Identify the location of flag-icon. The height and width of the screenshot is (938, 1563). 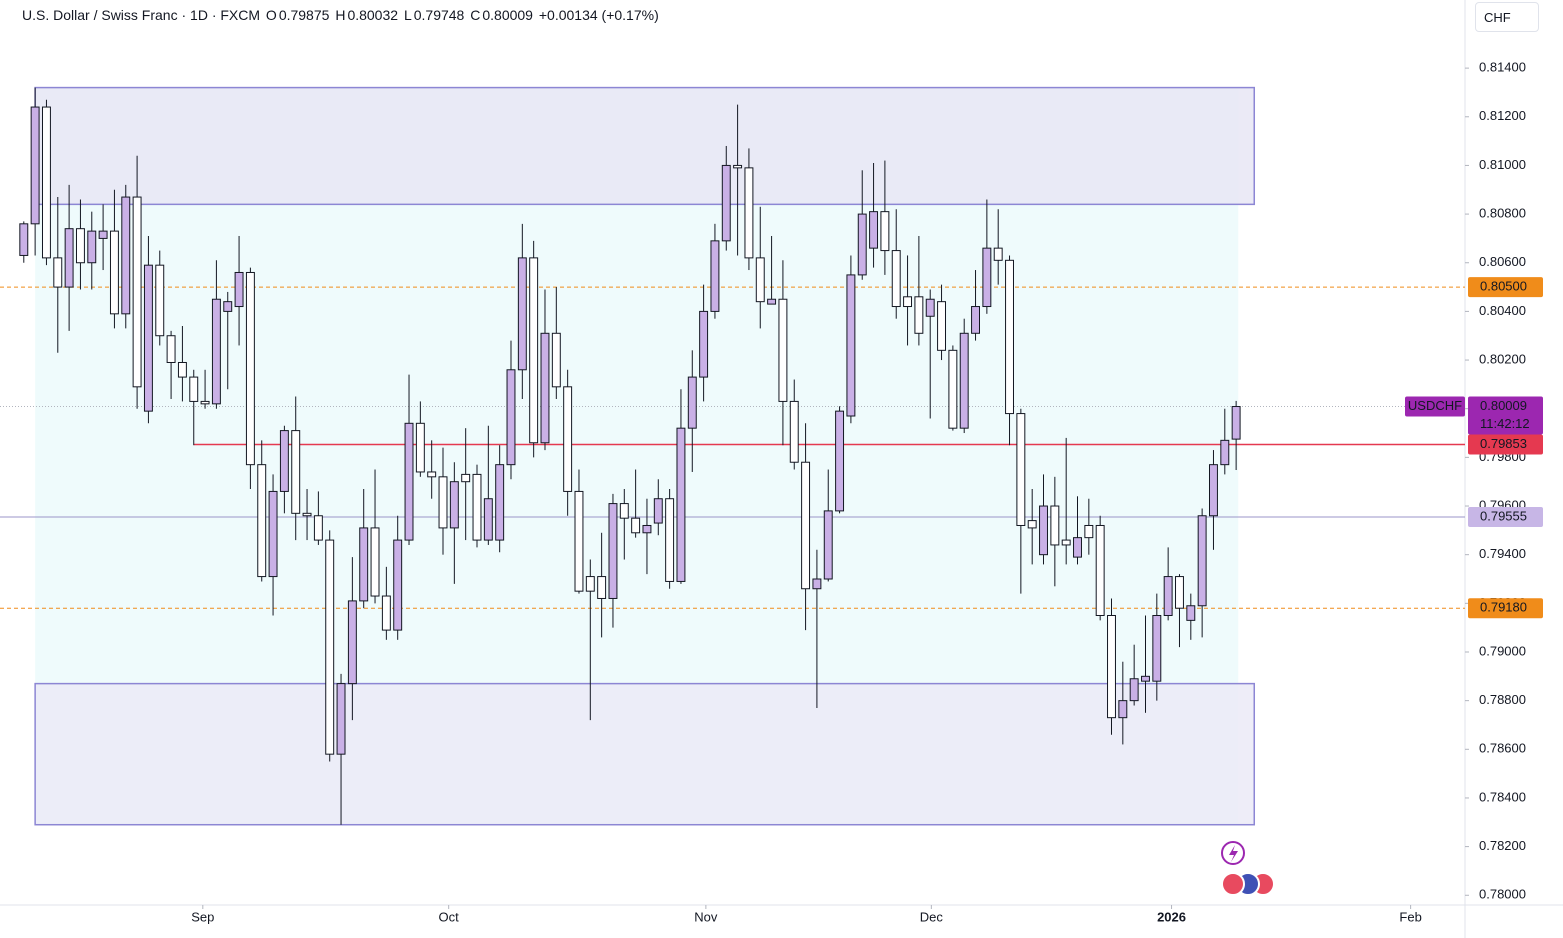
(1233, 884).